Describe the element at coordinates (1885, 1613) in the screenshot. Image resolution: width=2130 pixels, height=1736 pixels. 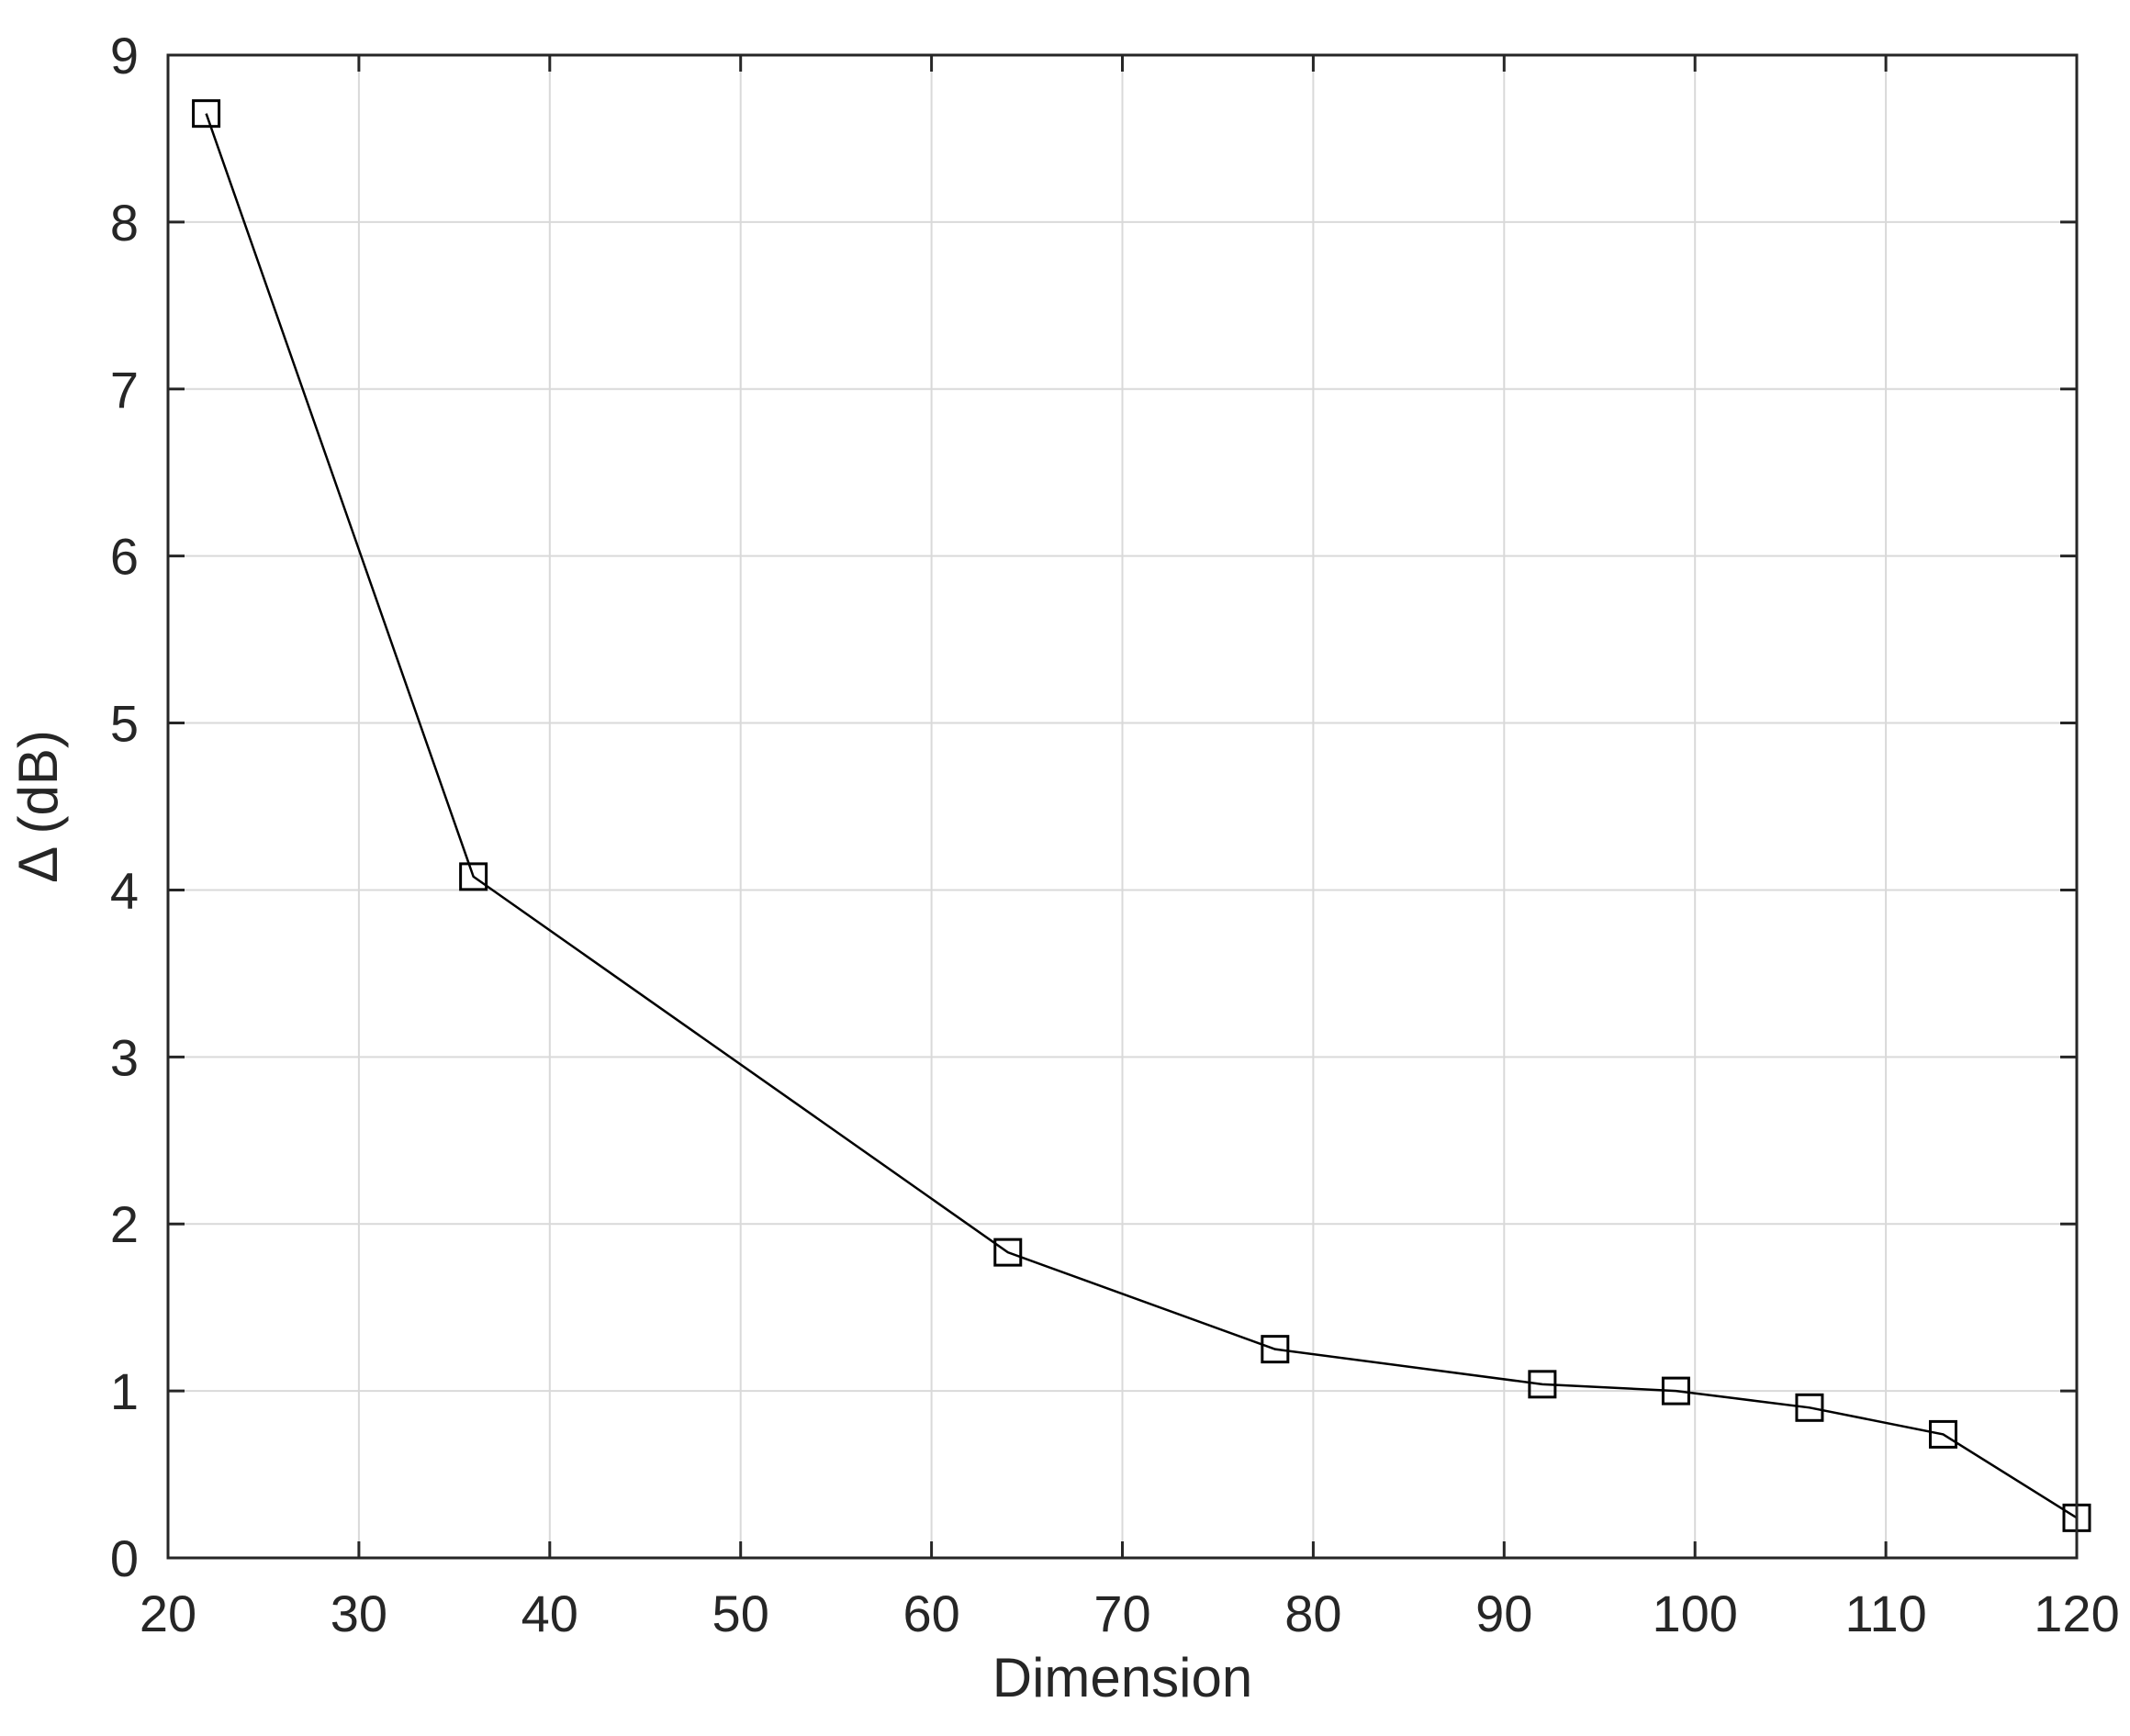
I see `x-tick-label: 110` at that location.